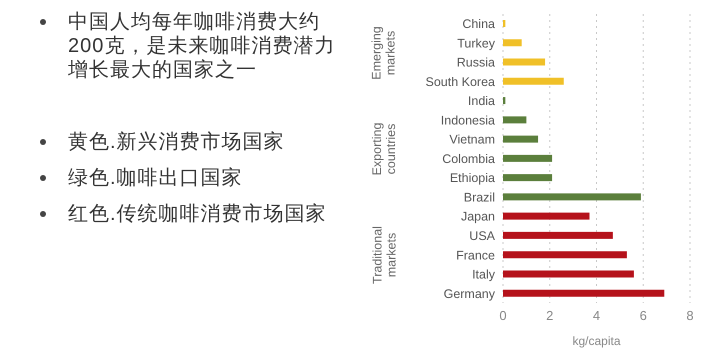 This screenshot has width=720, height=351. What do you see at coordinates (202, 46) in the screenshot?
I see `text: 中国人均每年咖啡消费大约200克，是未来咖啡消费潜力增长最大的国家之一` at bounding box center [202, 46].